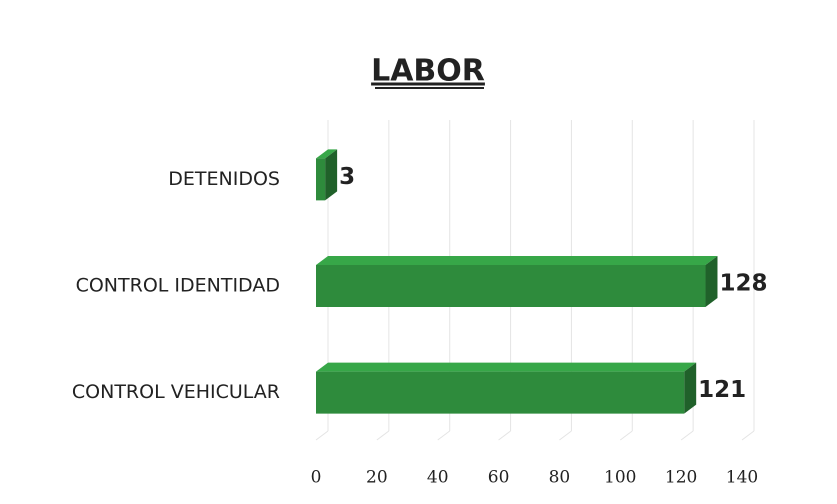 This screenshot has width=837, height=504. Describe the element at coordinates (560, 478) in the screenshot. I see `x-tick-label: 80` at that location.